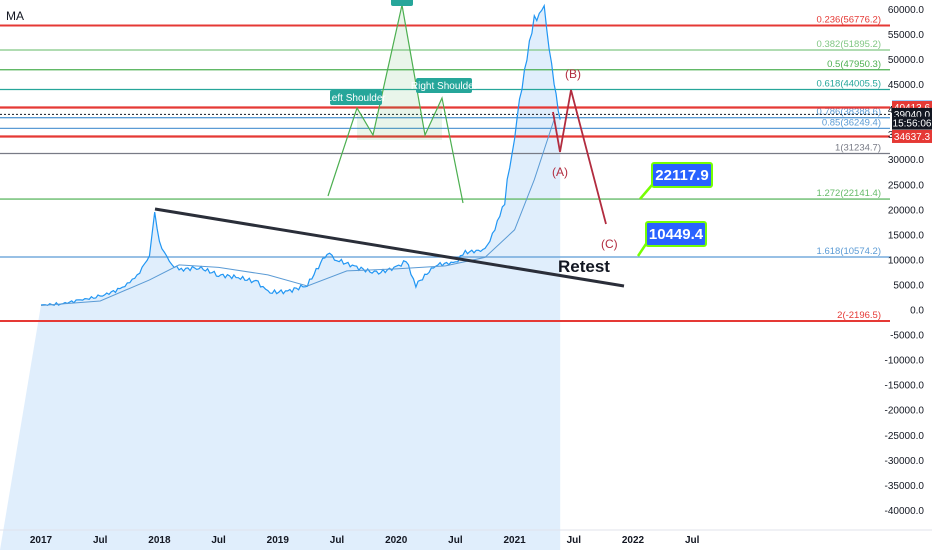 Image resolution: width=932 pixels, height=550 pixels. What do you see at coordinates (908, 285) in the screenshot?
I see `y-tick-label: 5000.0` at bounding box center [908, 285].